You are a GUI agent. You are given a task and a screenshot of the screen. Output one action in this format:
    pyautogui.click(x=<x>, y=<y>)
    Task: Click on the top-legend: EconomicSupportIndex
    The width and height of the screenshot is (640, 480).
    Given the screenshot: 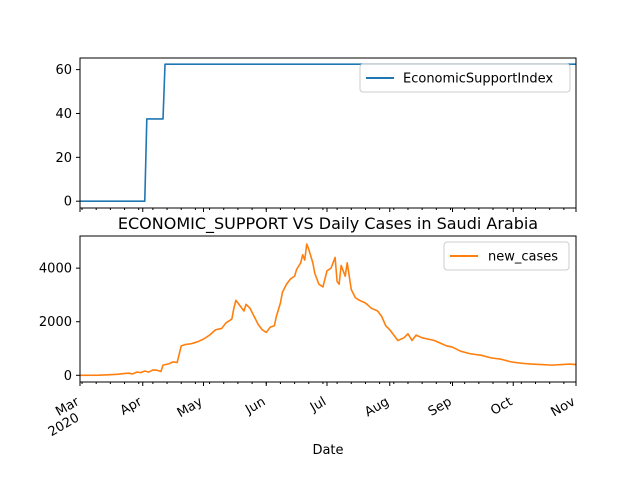 What is the action you would take?
    pyautogui.click(x=465, y=78)
    